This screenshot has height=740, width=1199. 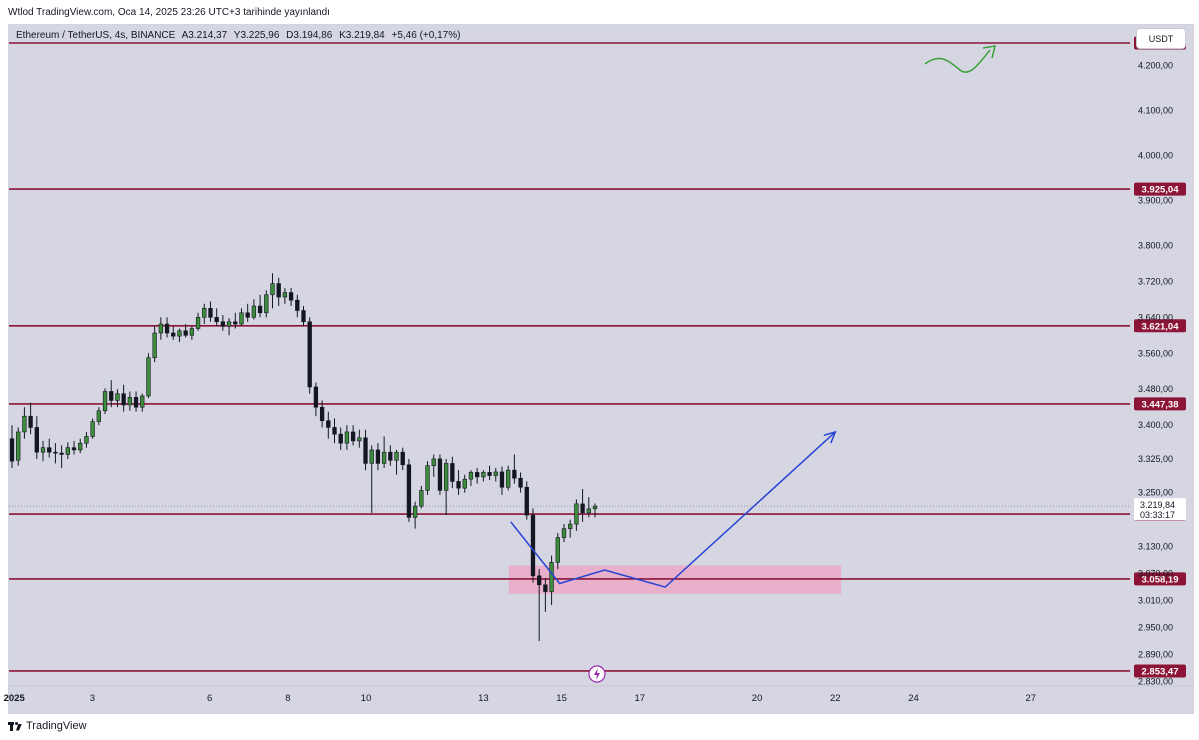 What do you see at coordinates (96, 35) in the screenshot?
I see `symbol-name: Ethereum / TetherUS, 4s, BINANCE` at bounding box center [96, 35].